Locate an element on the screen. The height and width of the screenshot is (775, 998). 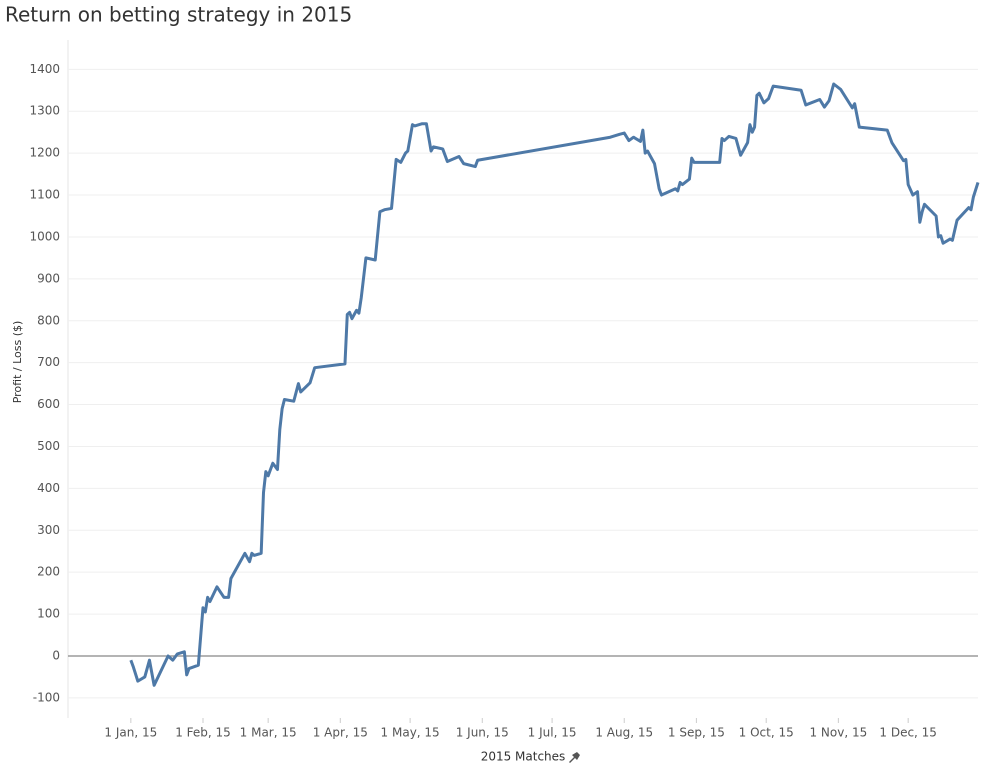
x-tick-label: 1 Sep, 15 is located at coordinates (696, 733).